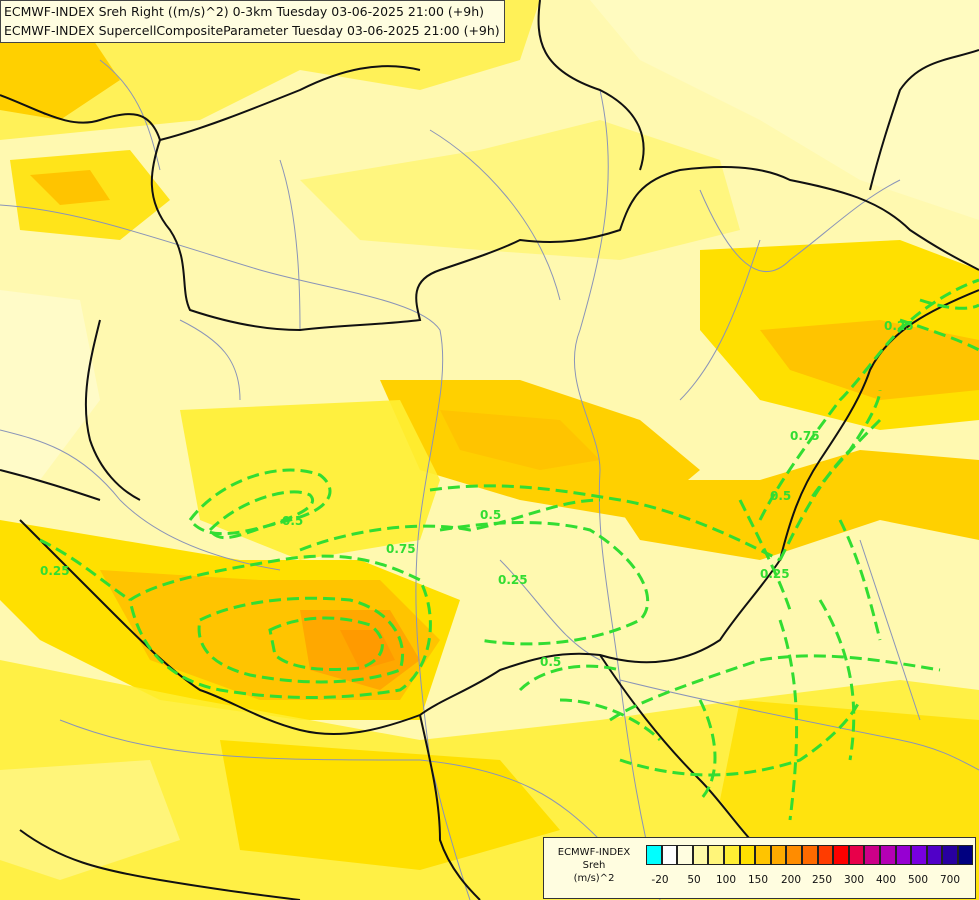  Describe the element at coordinates (758, 880) in the screenshot. I see `legend-tick-label: 150` at that location.